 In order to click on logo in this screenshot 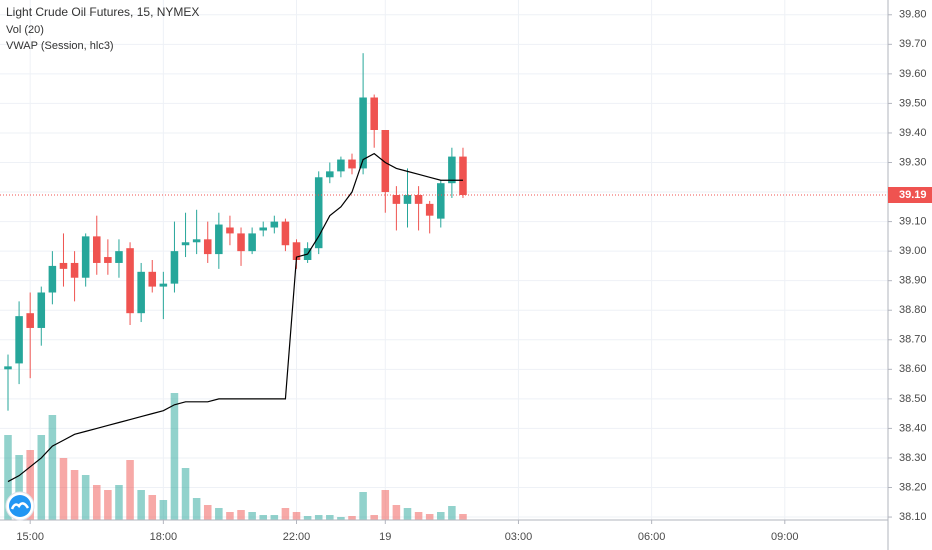, I will do `click(20, 506)`.